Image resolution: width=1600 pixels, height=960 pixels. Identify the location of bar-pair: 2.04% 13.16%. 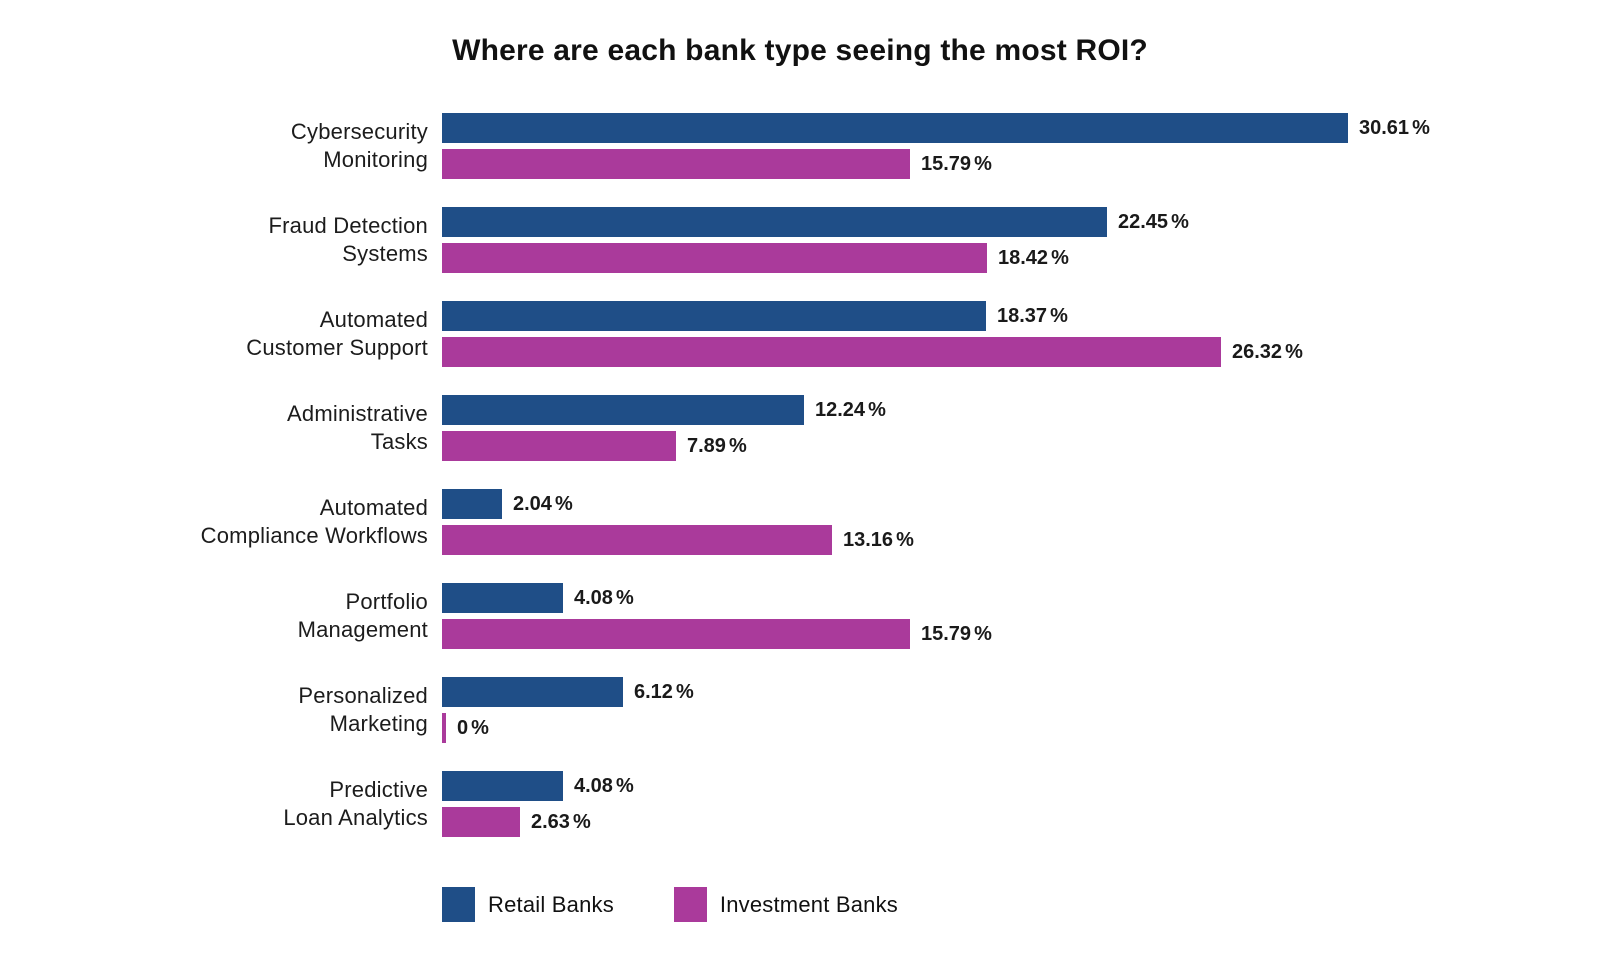
(678, 522).